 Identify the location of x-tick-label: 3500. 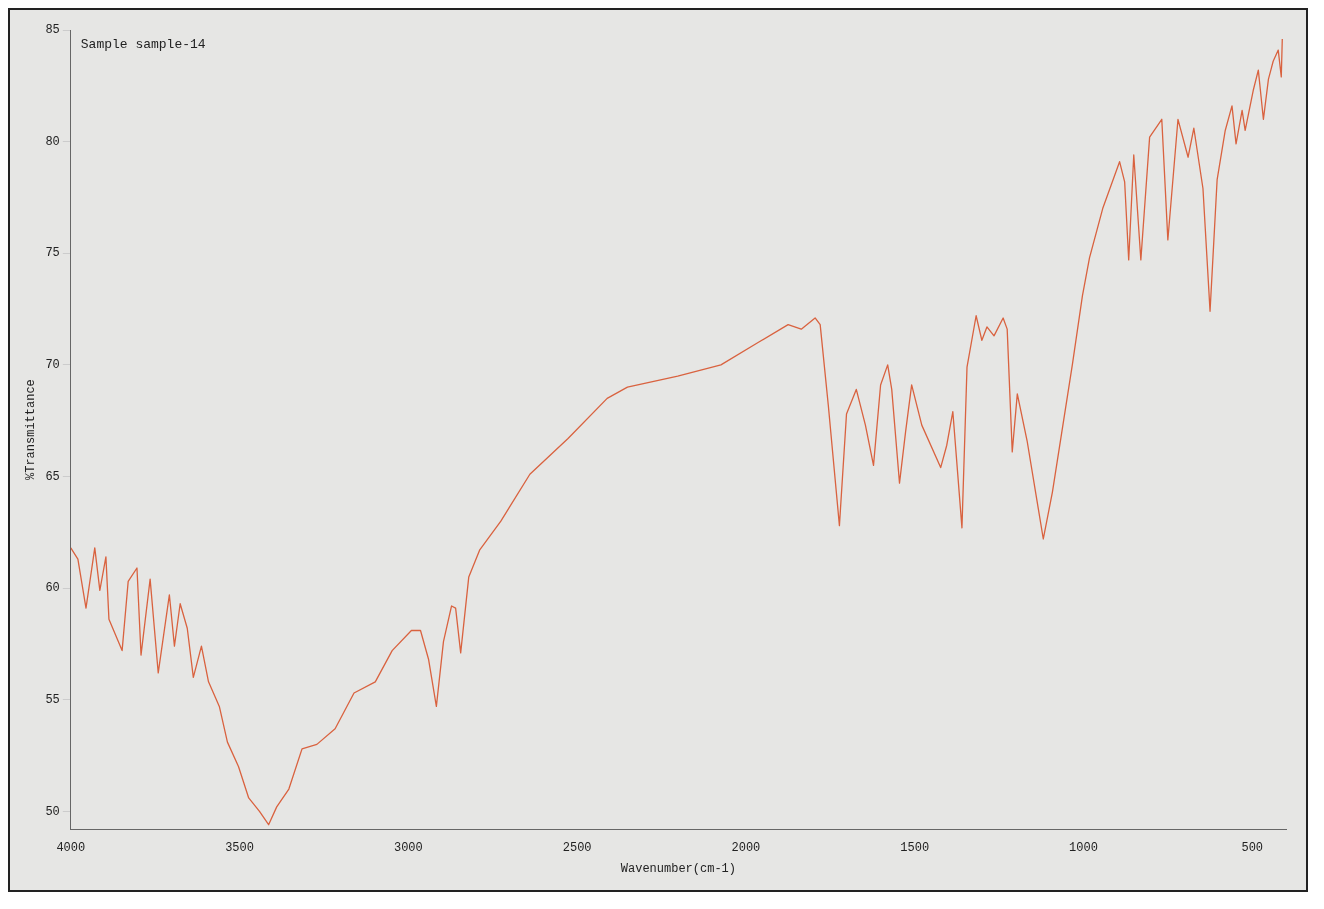
(239, 847).